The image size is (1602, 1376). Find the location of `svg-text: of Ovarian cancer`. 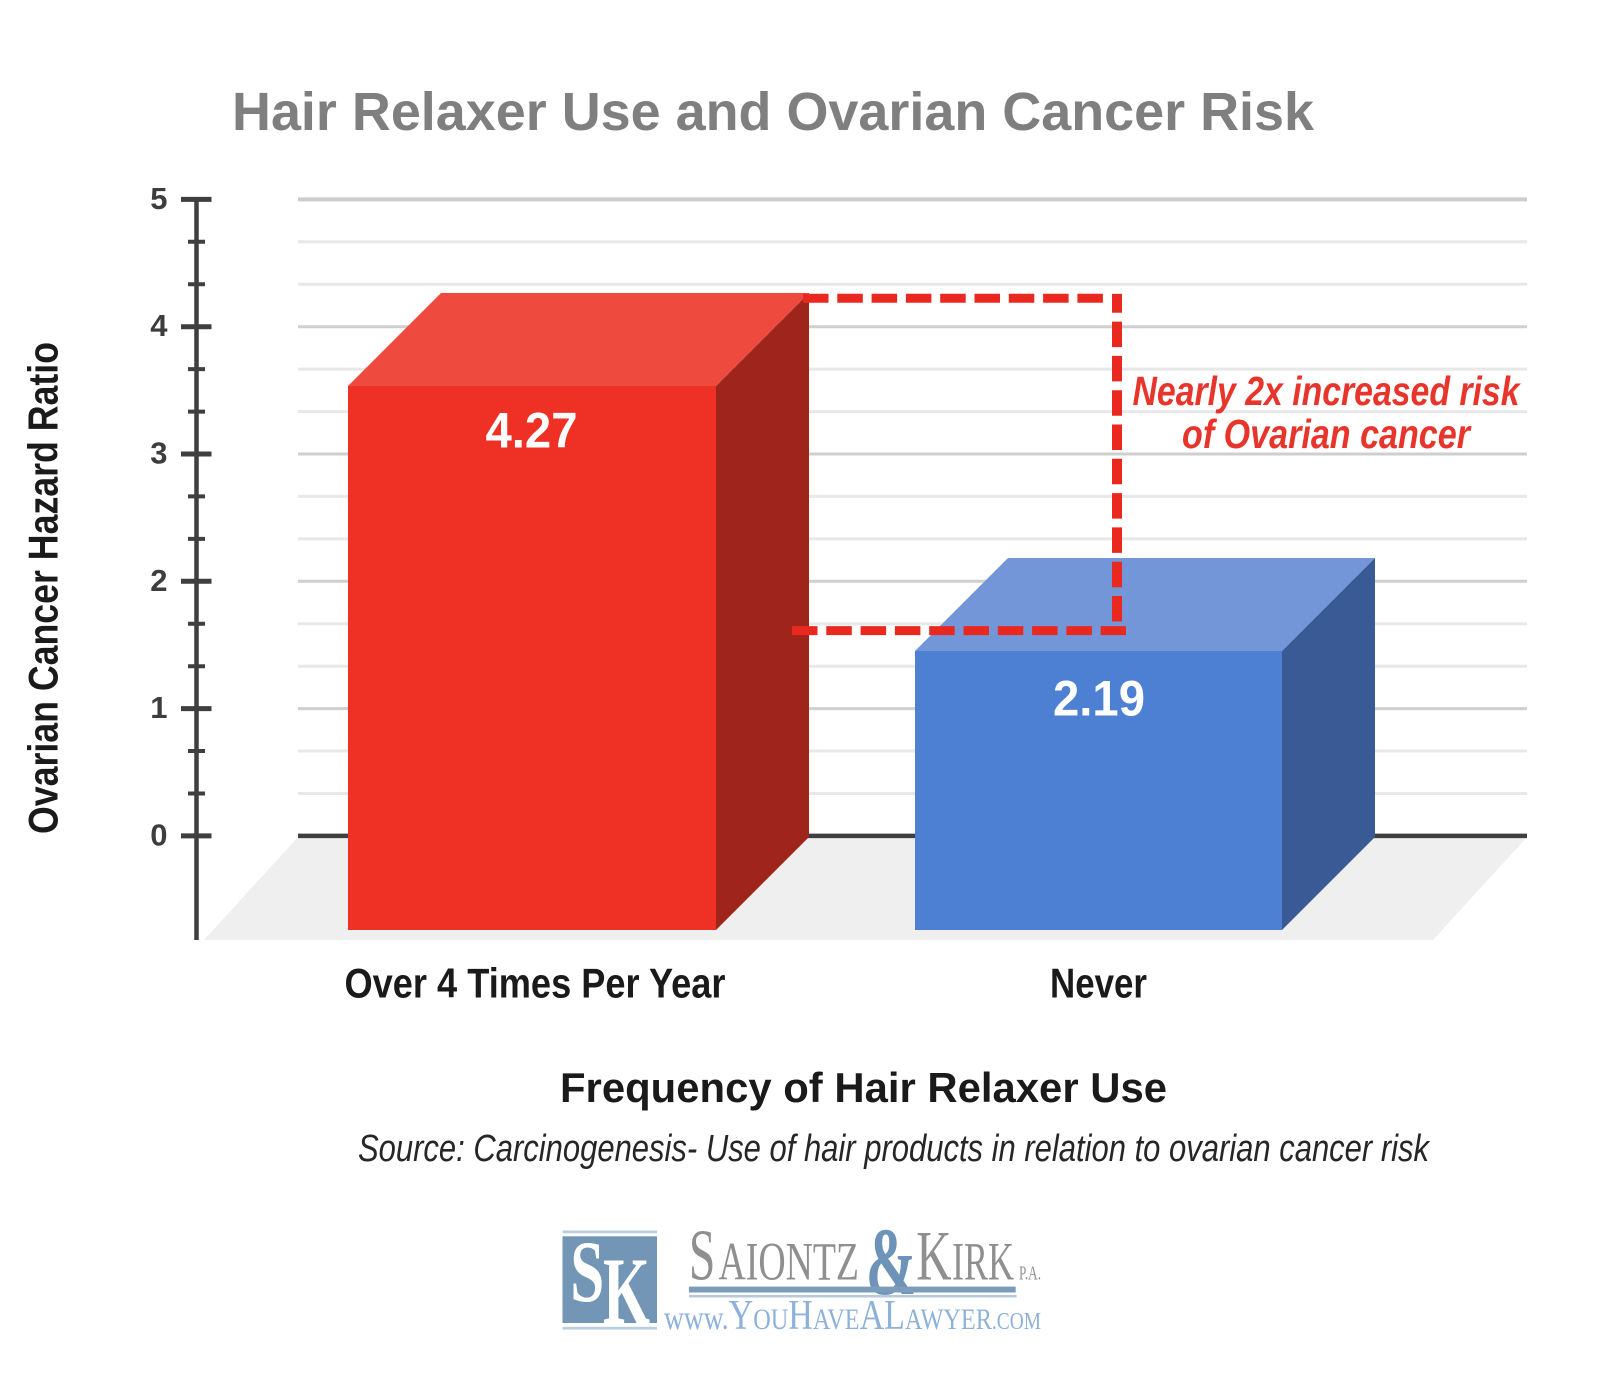

svg-text: of Ovarian cancer is located at coordinates (1327, 434).